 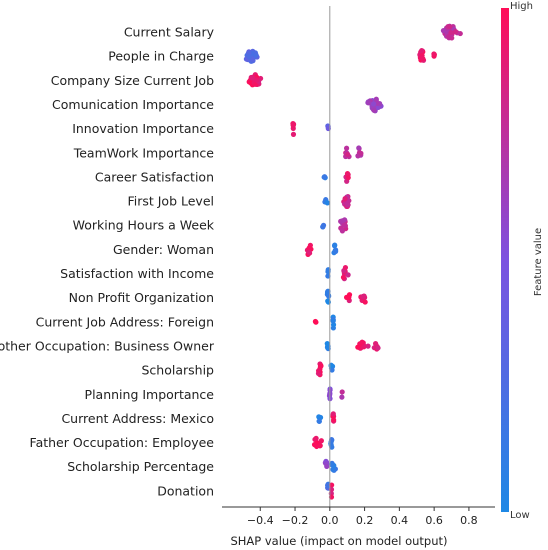 What do you see at coordinates (521, 6) in the screenshot?
I see `colorbar-high-label: High` at bounding box center [521, 6].